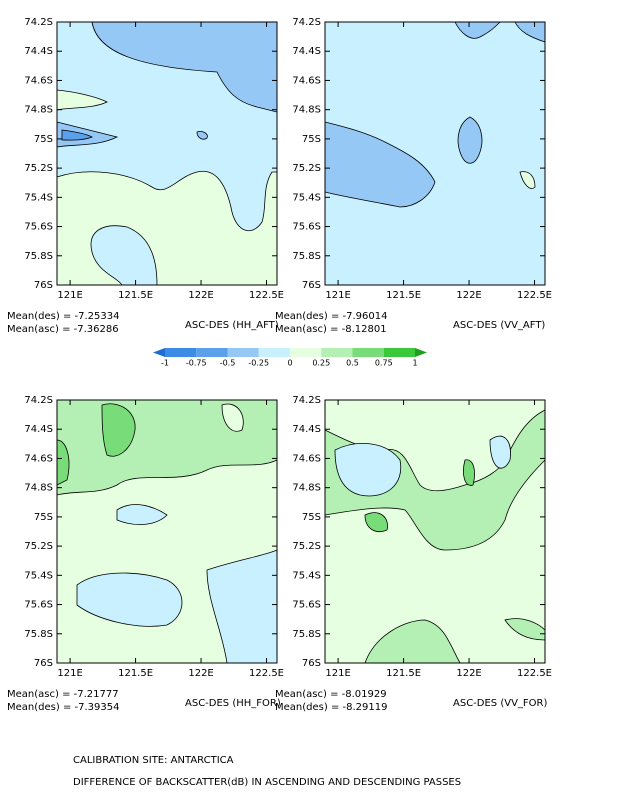  What do you see at coordinates (499, 325) in the screenshot?
I see `panel-title: ASC-DES (VV_AFT)` at bounding box center [499, 325].